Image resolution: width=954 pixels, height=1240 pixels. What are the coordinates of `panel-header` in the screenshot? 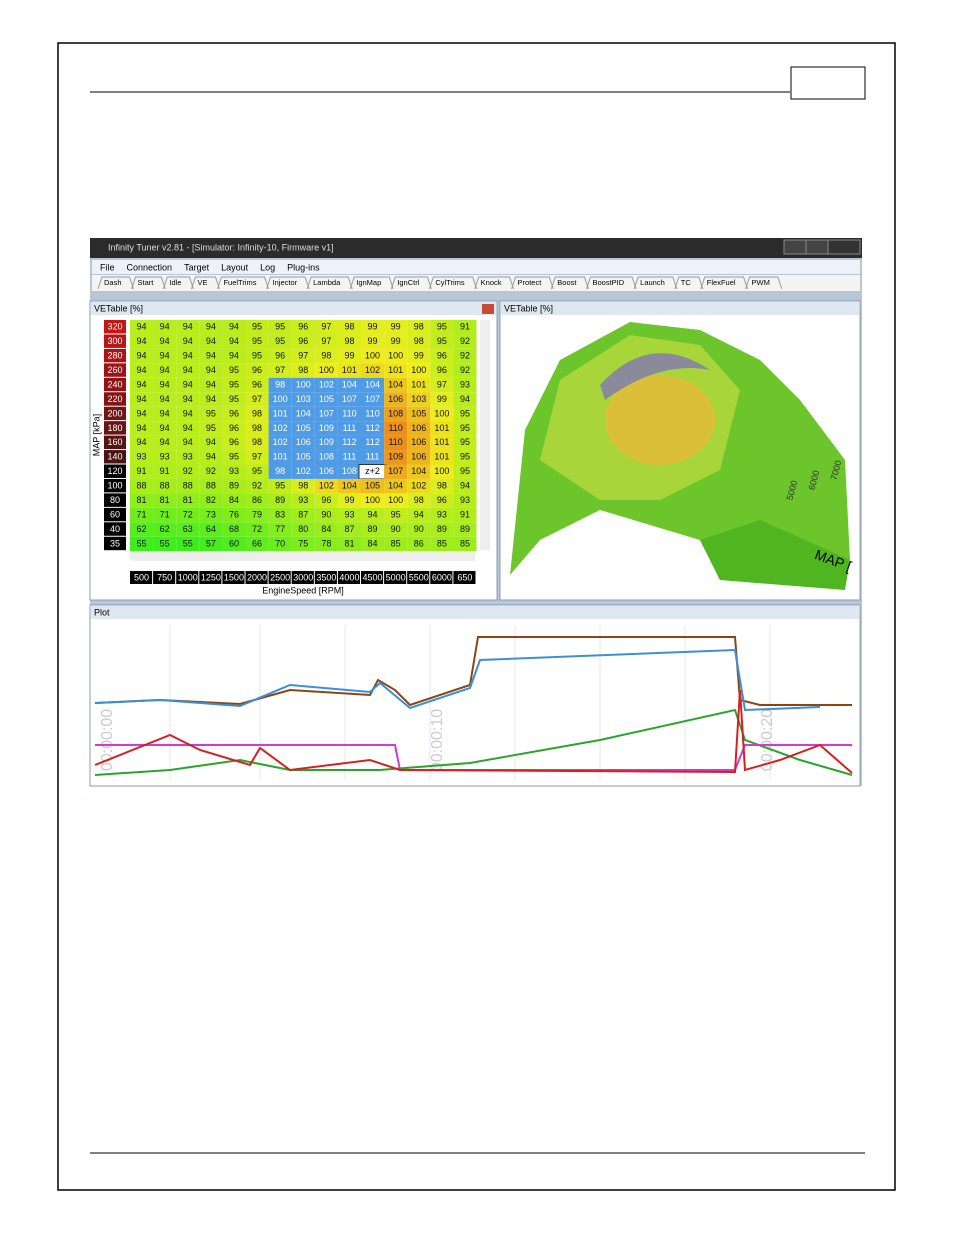 It's located at (680, 308).